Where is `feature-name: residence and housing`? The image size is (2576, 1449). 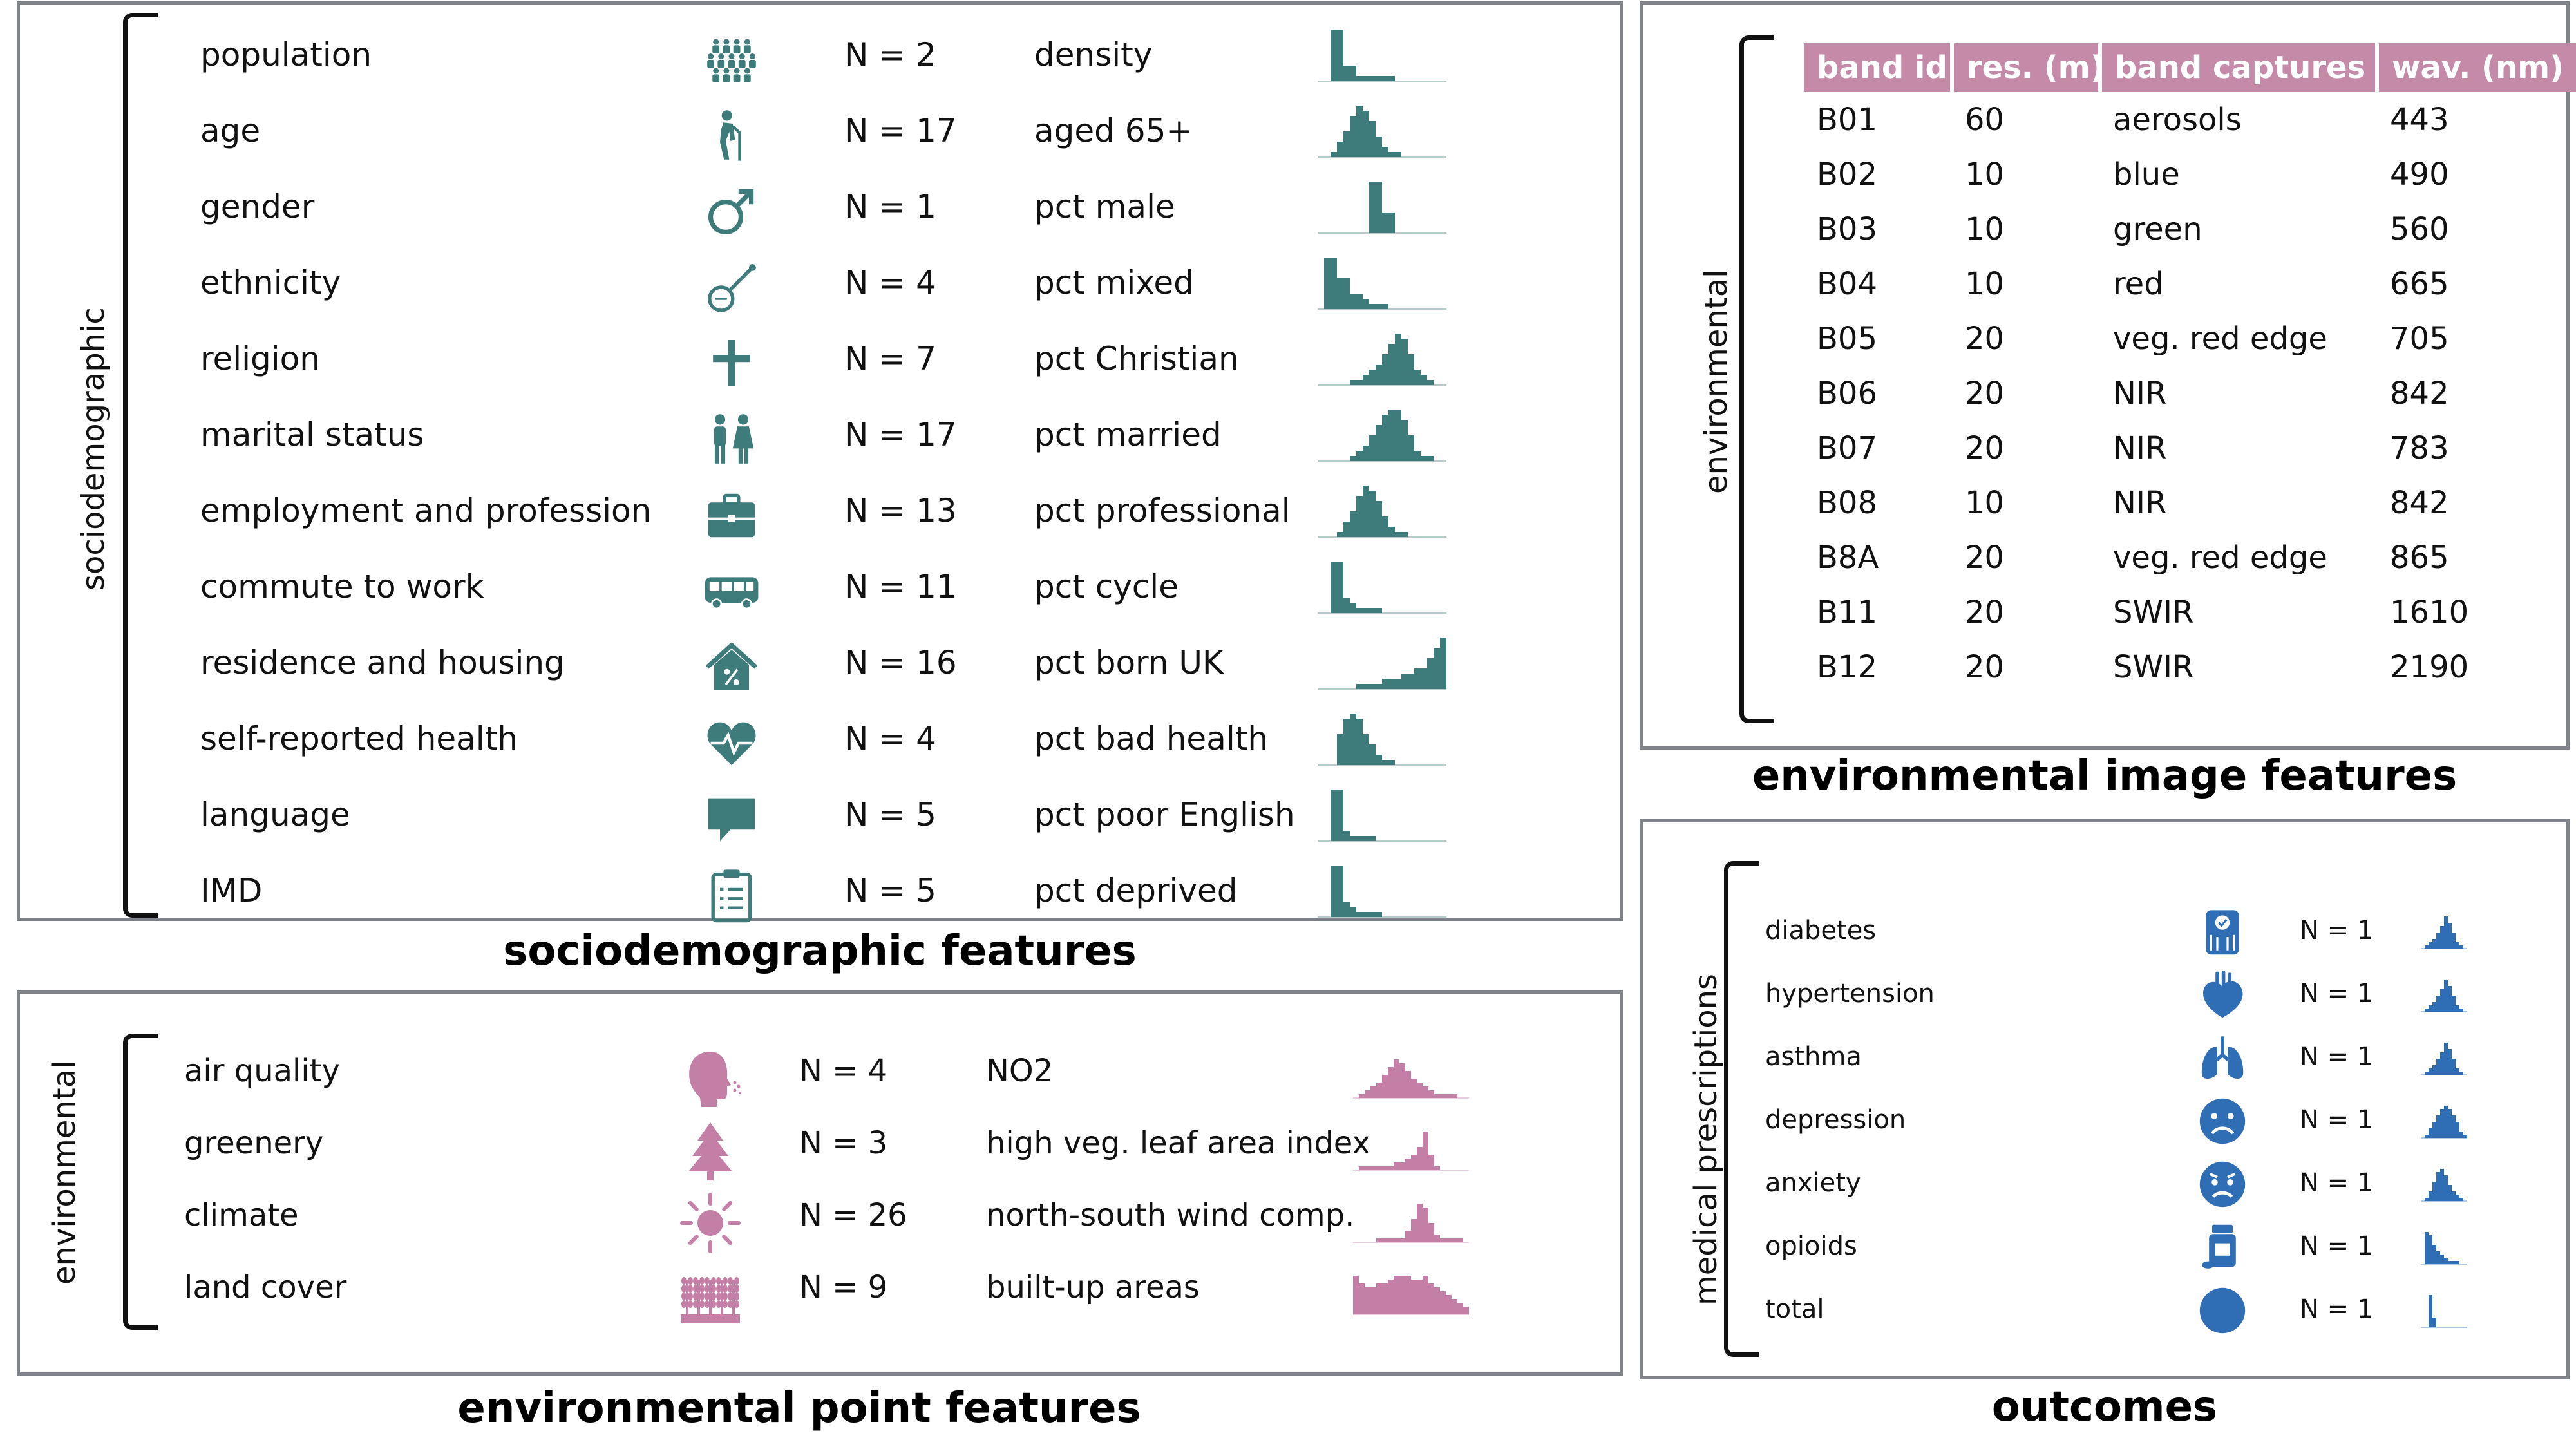
feature-name: residence and housing is located at coordinates (382, 662).